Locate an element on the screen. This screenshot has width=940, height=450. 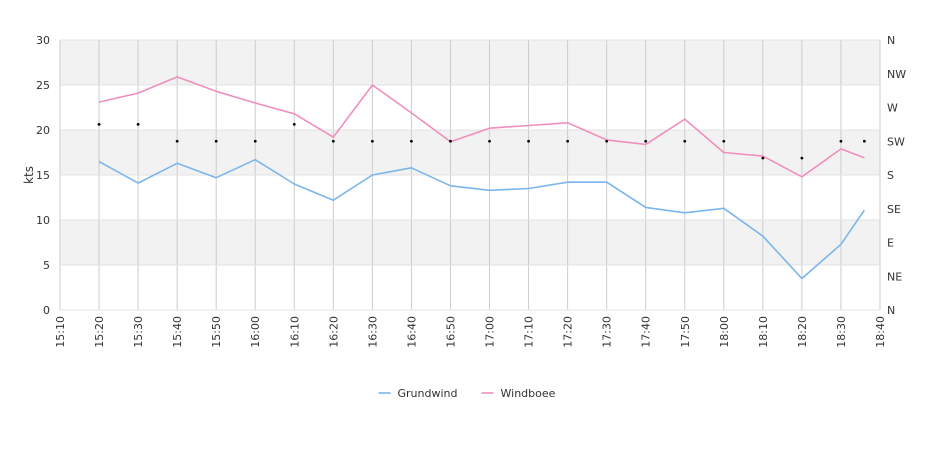
y-tick-label: 5 is located at coordinates (46, 265).